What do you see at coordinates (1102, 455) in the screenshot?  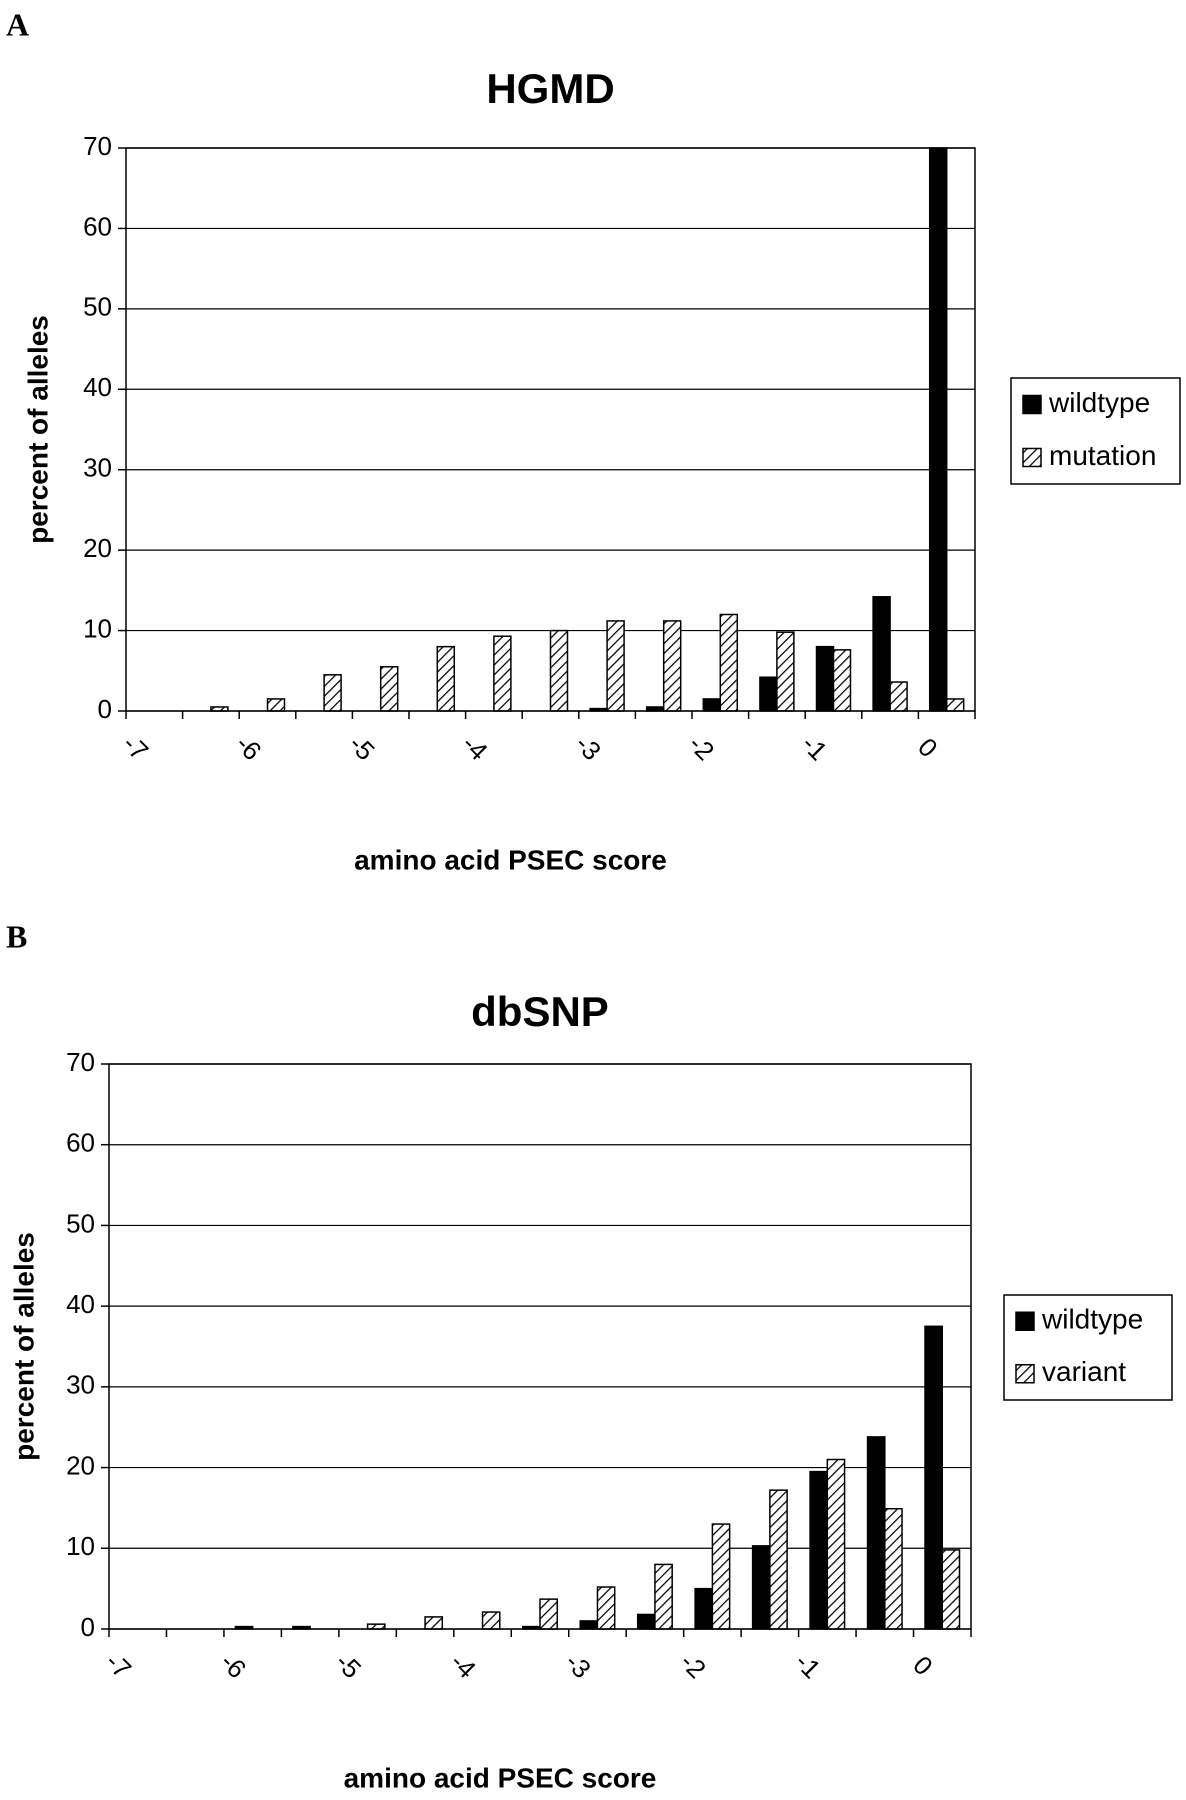 I see `legend-label: mutation` at bounding box center [1102, 455].